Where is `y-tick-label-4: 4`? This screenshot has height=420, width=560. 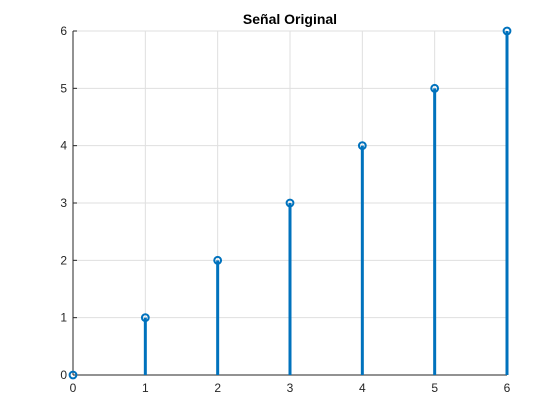
y-tick-label-4: 4 is located at coordinates (63, 146).